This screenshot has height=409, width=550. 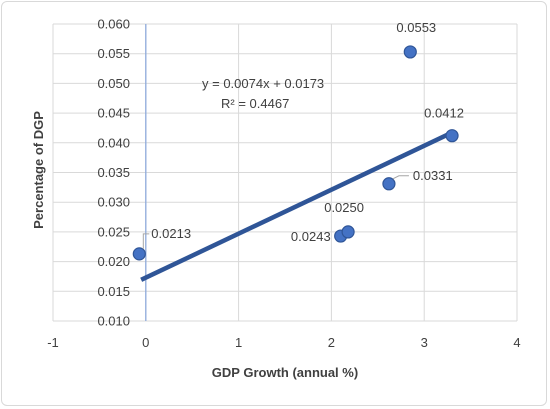 What do you see at coordinates (113, 142) in the screenshot?
I see `y-tick-label: 0.040` at bounding box center [113, 142].